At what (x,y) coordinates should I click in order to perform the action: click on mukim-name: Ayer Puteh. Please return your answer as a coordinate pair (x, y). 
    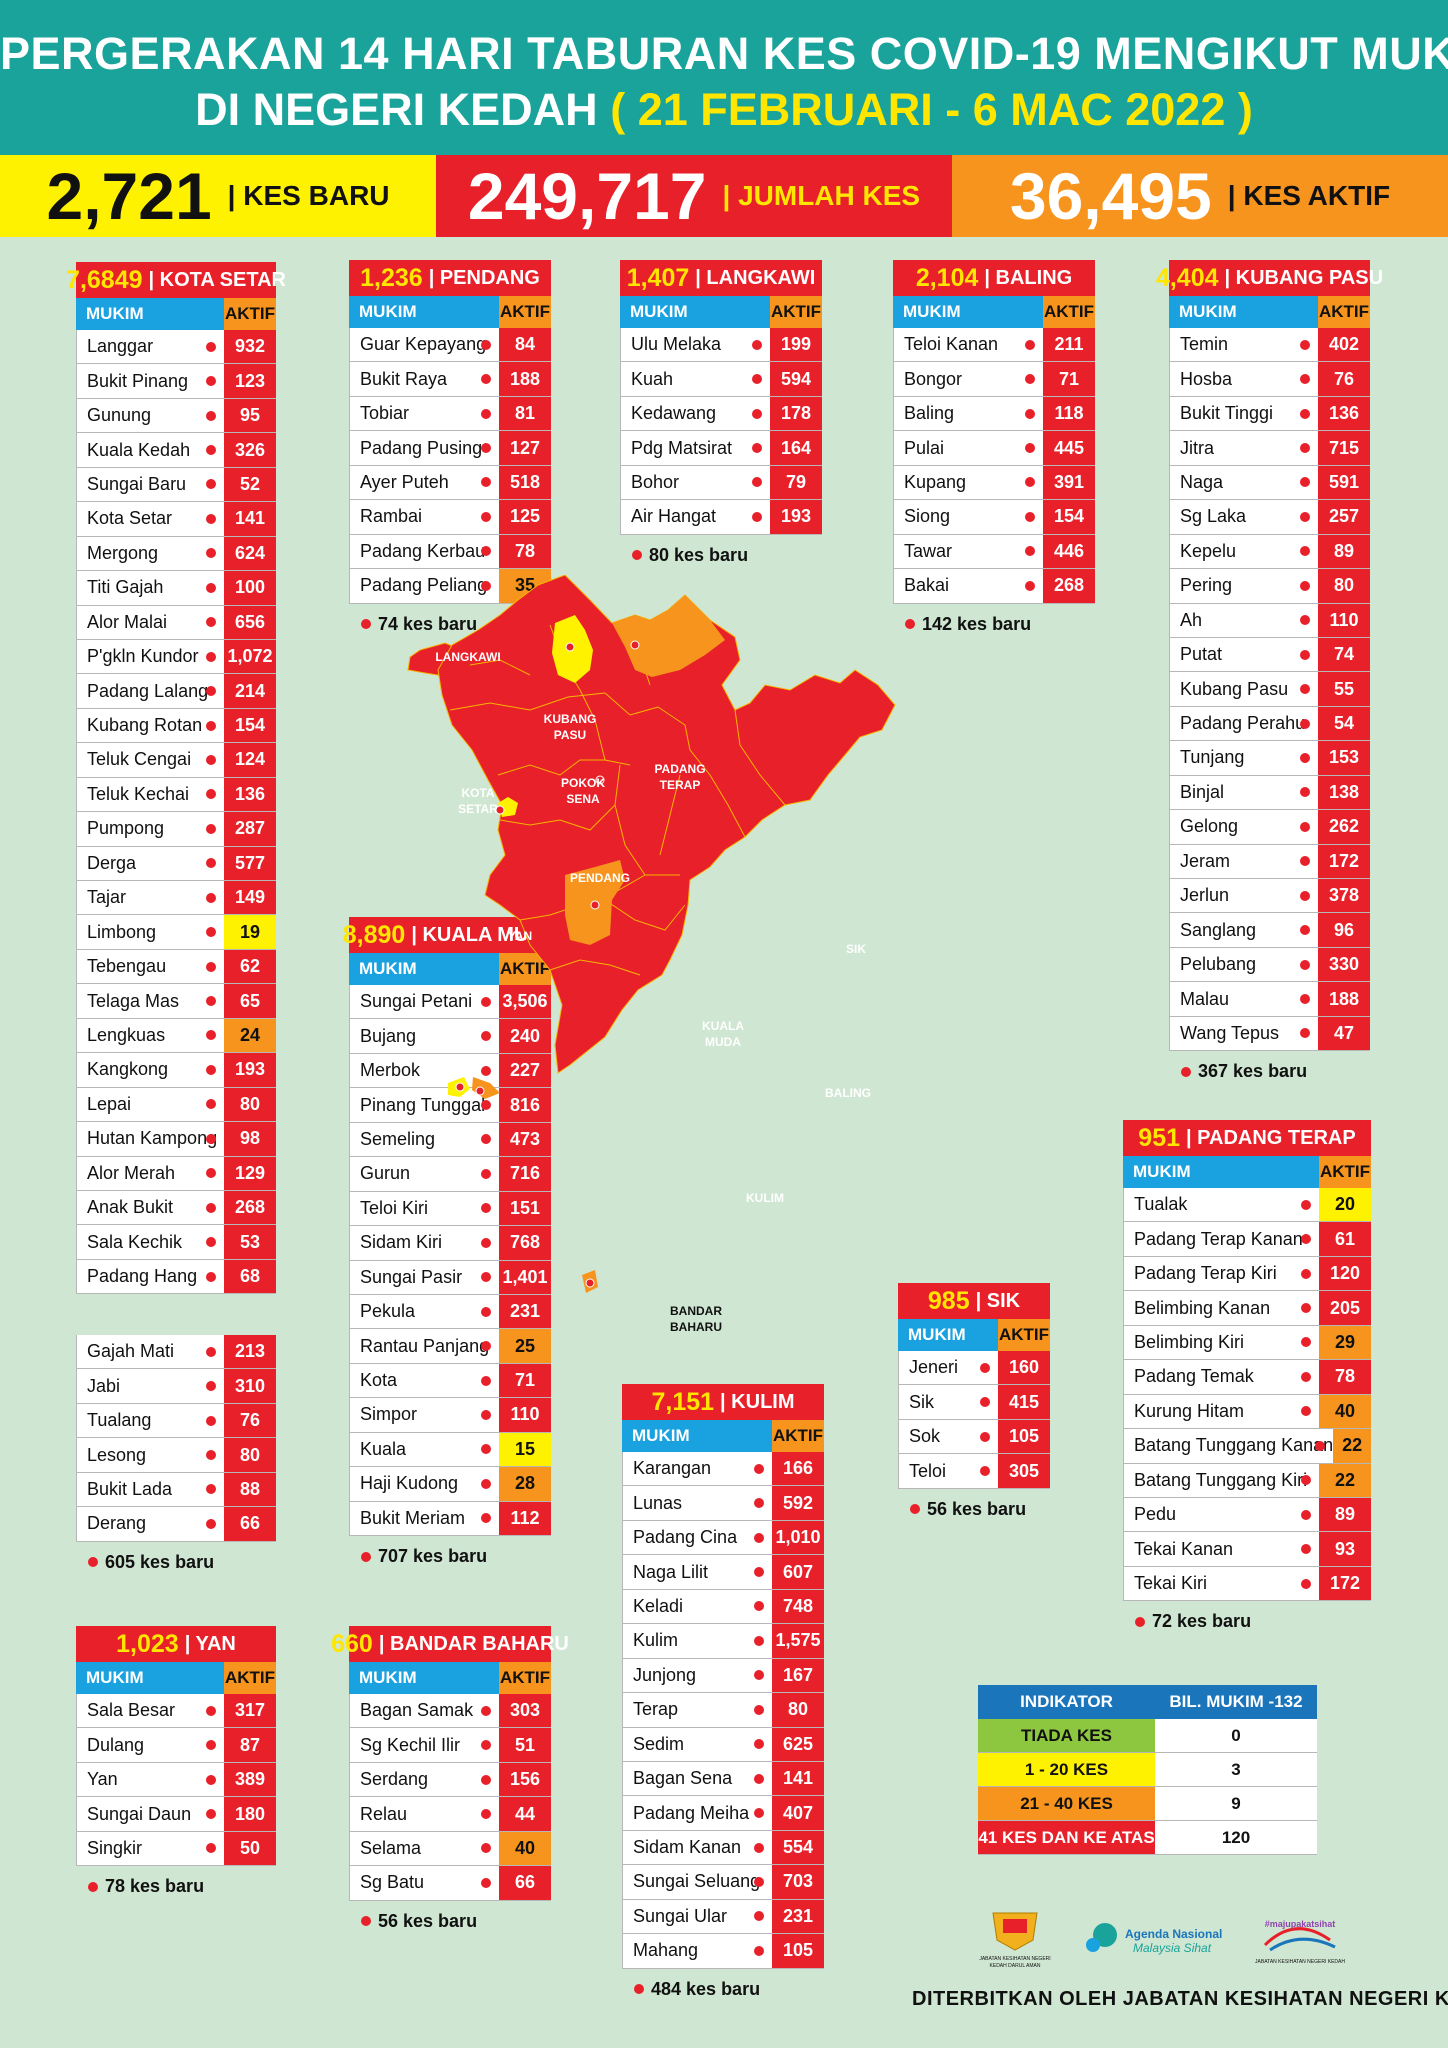
    Looking at the image, I should click on (404, 481).